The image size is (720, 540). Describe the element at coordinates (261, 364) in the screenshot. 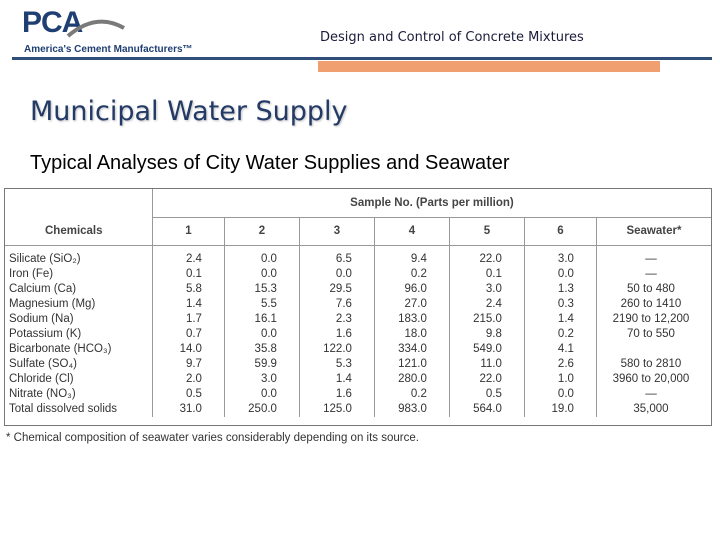

I see `sample-value: 59.9` at that location.